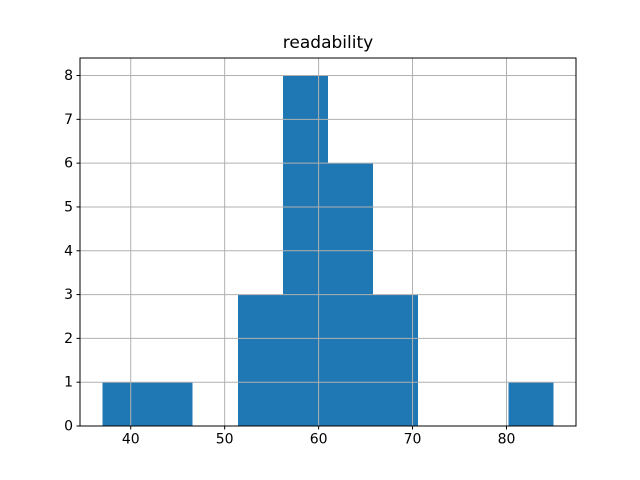 The image size is (640, 480). I want to click on y-tick-label: 8, so click(68, 76).